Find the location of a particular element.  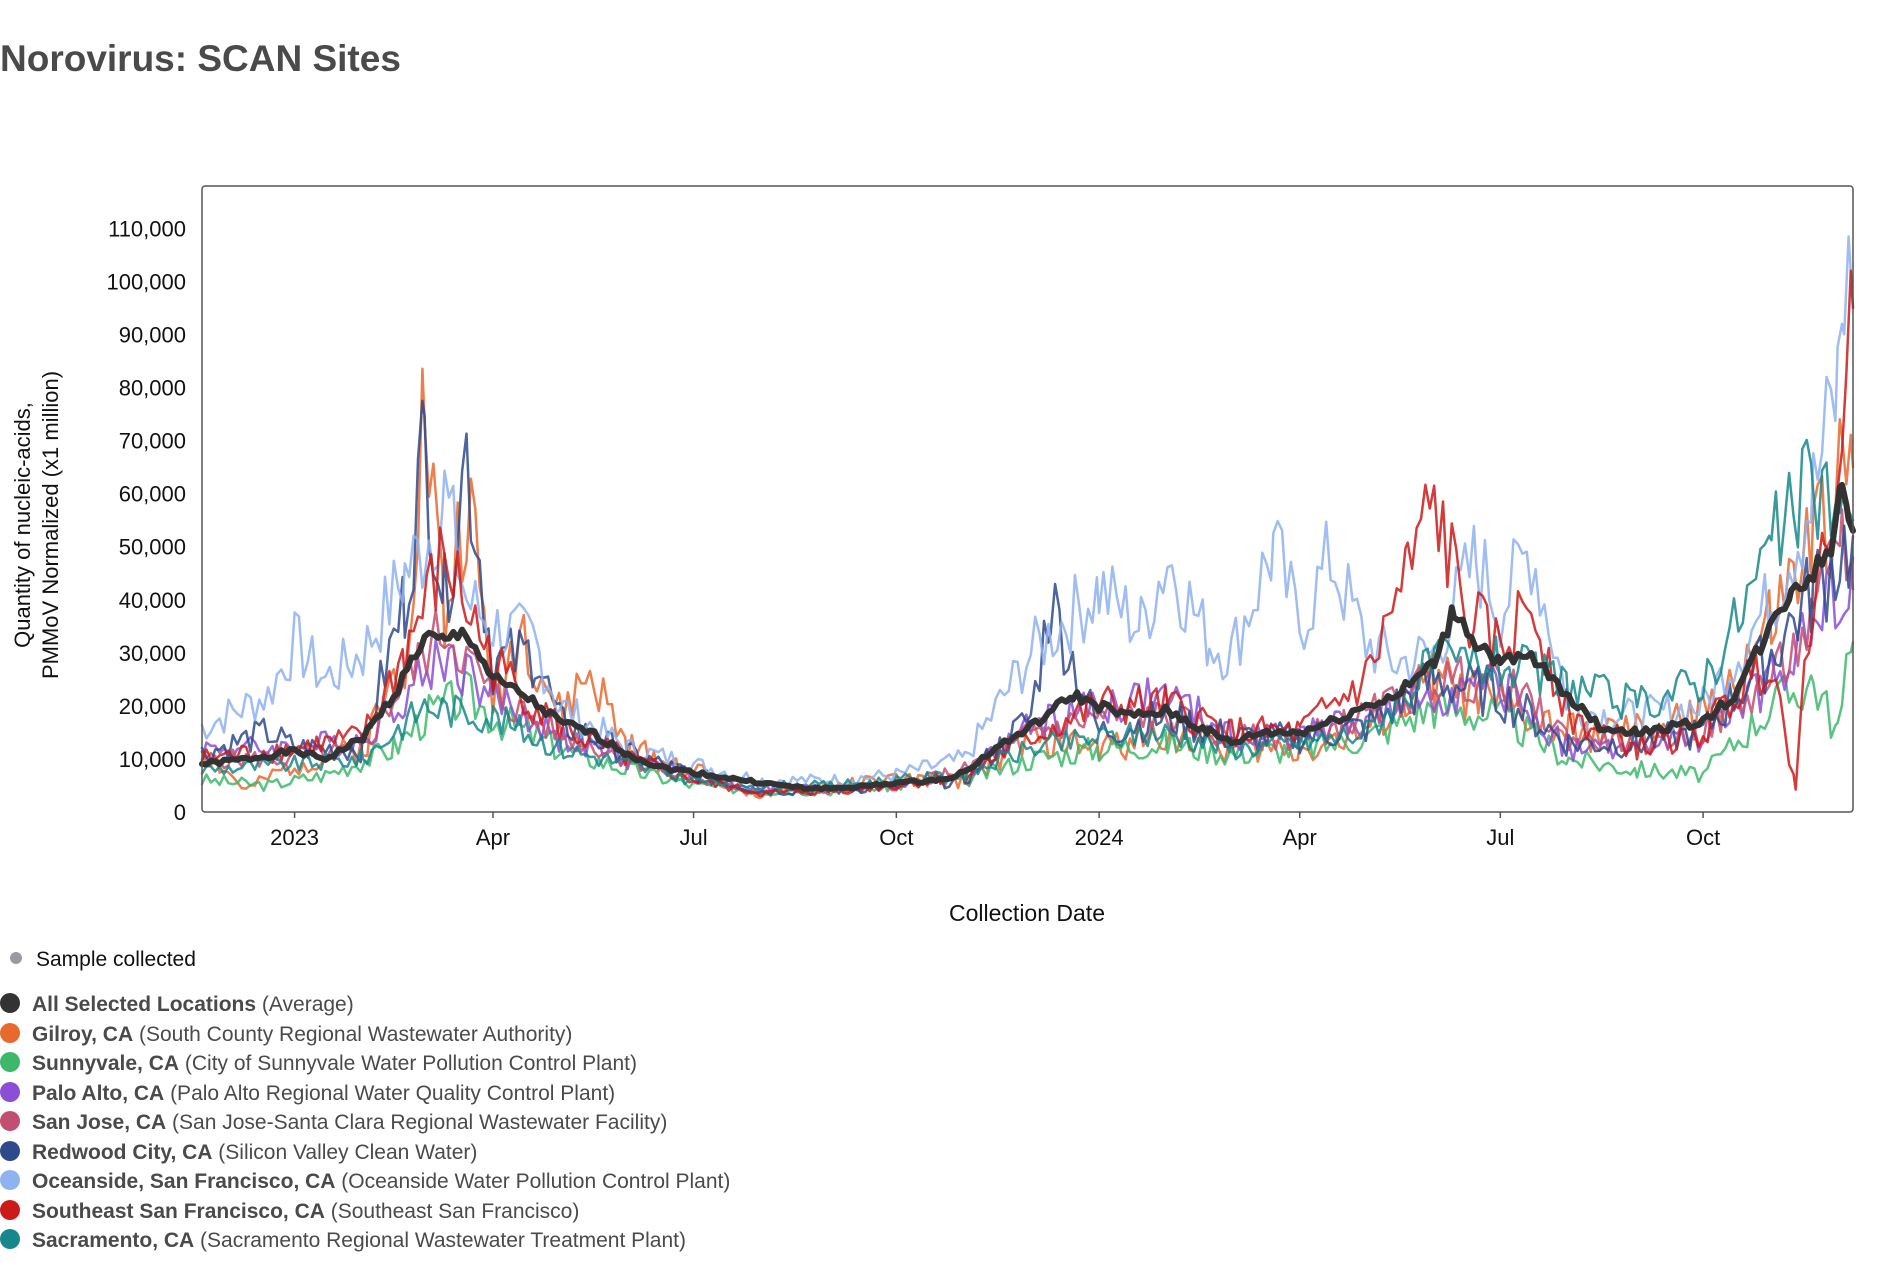

y-tick-label: 30,000 is located at coordinates (152, 653).